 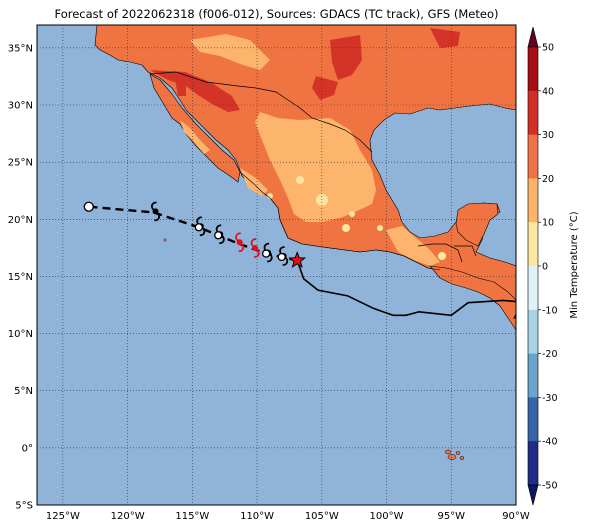 I want to click on colorbar-tick-label: 20, so click(x=548, y=179).